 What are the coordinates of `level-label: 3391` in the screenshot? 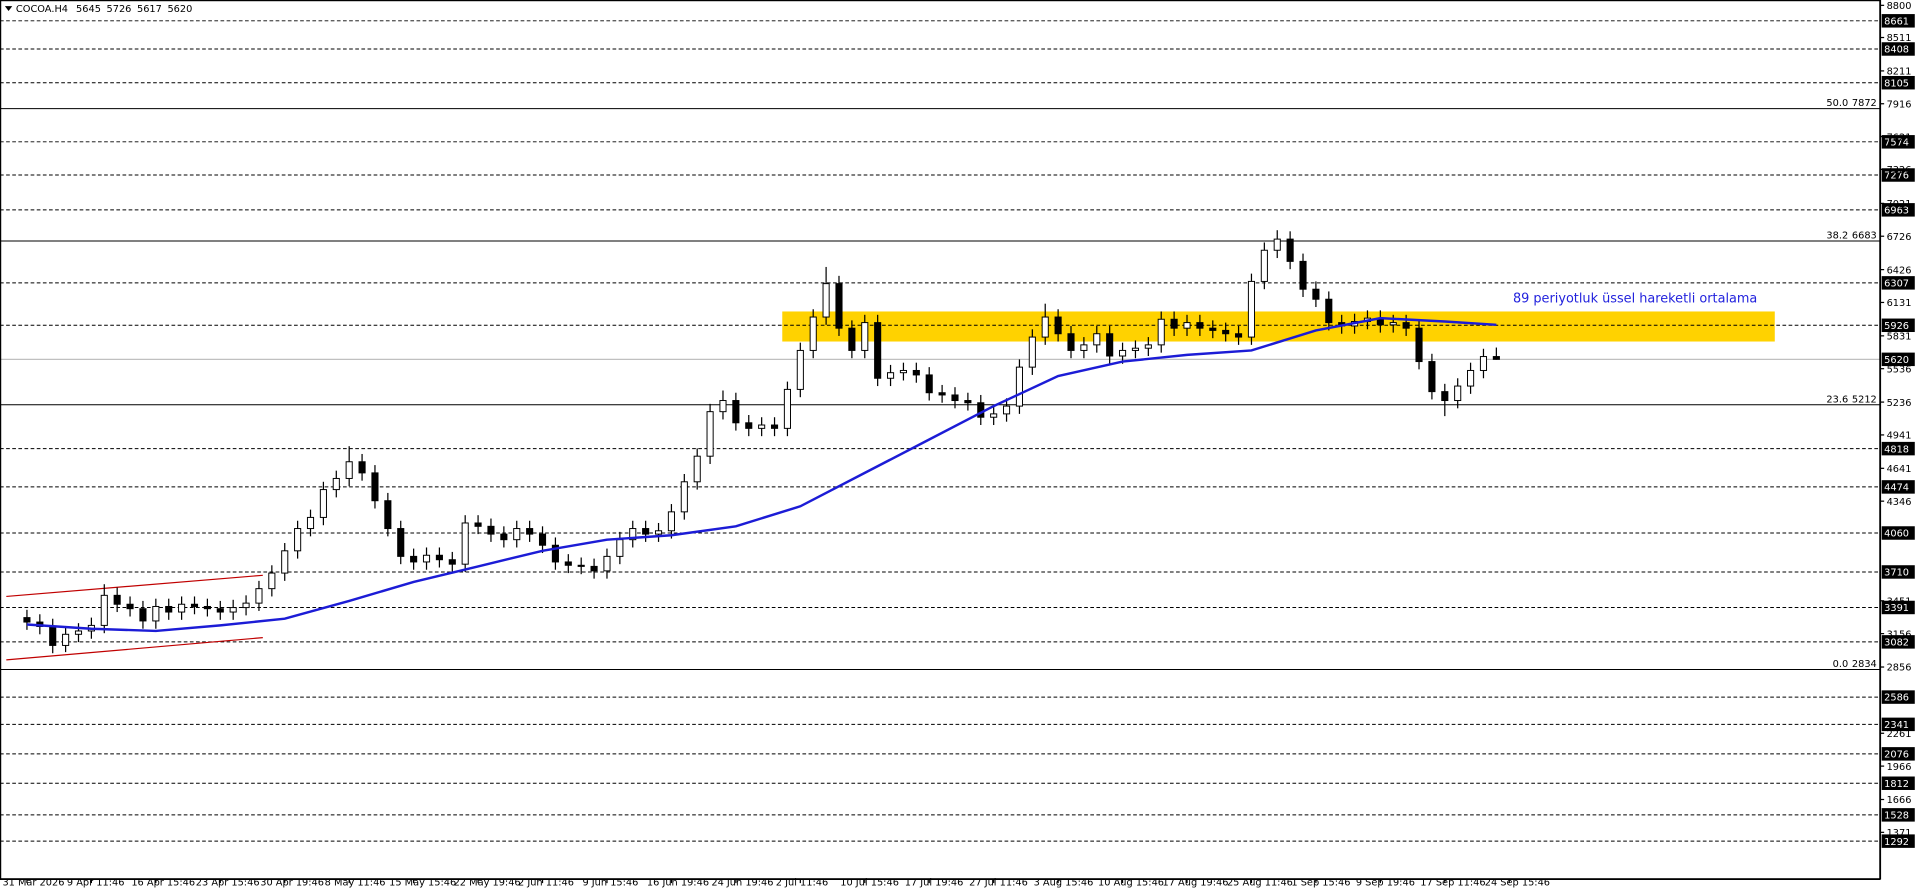 It's located at (1896, 608).